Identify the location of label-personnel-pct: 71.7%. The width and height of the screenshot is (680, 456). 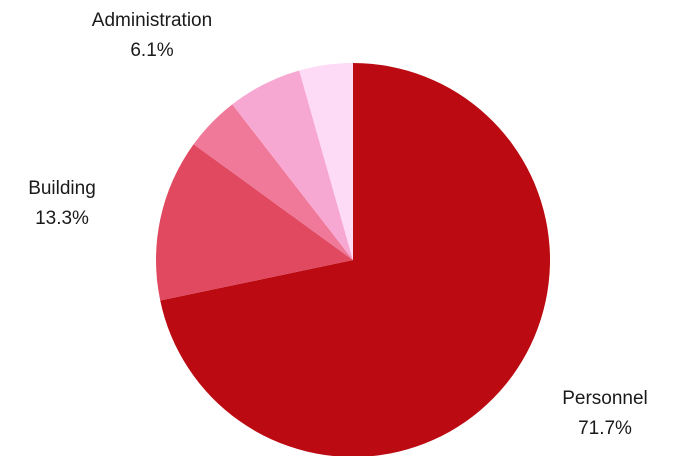
(605, 428).